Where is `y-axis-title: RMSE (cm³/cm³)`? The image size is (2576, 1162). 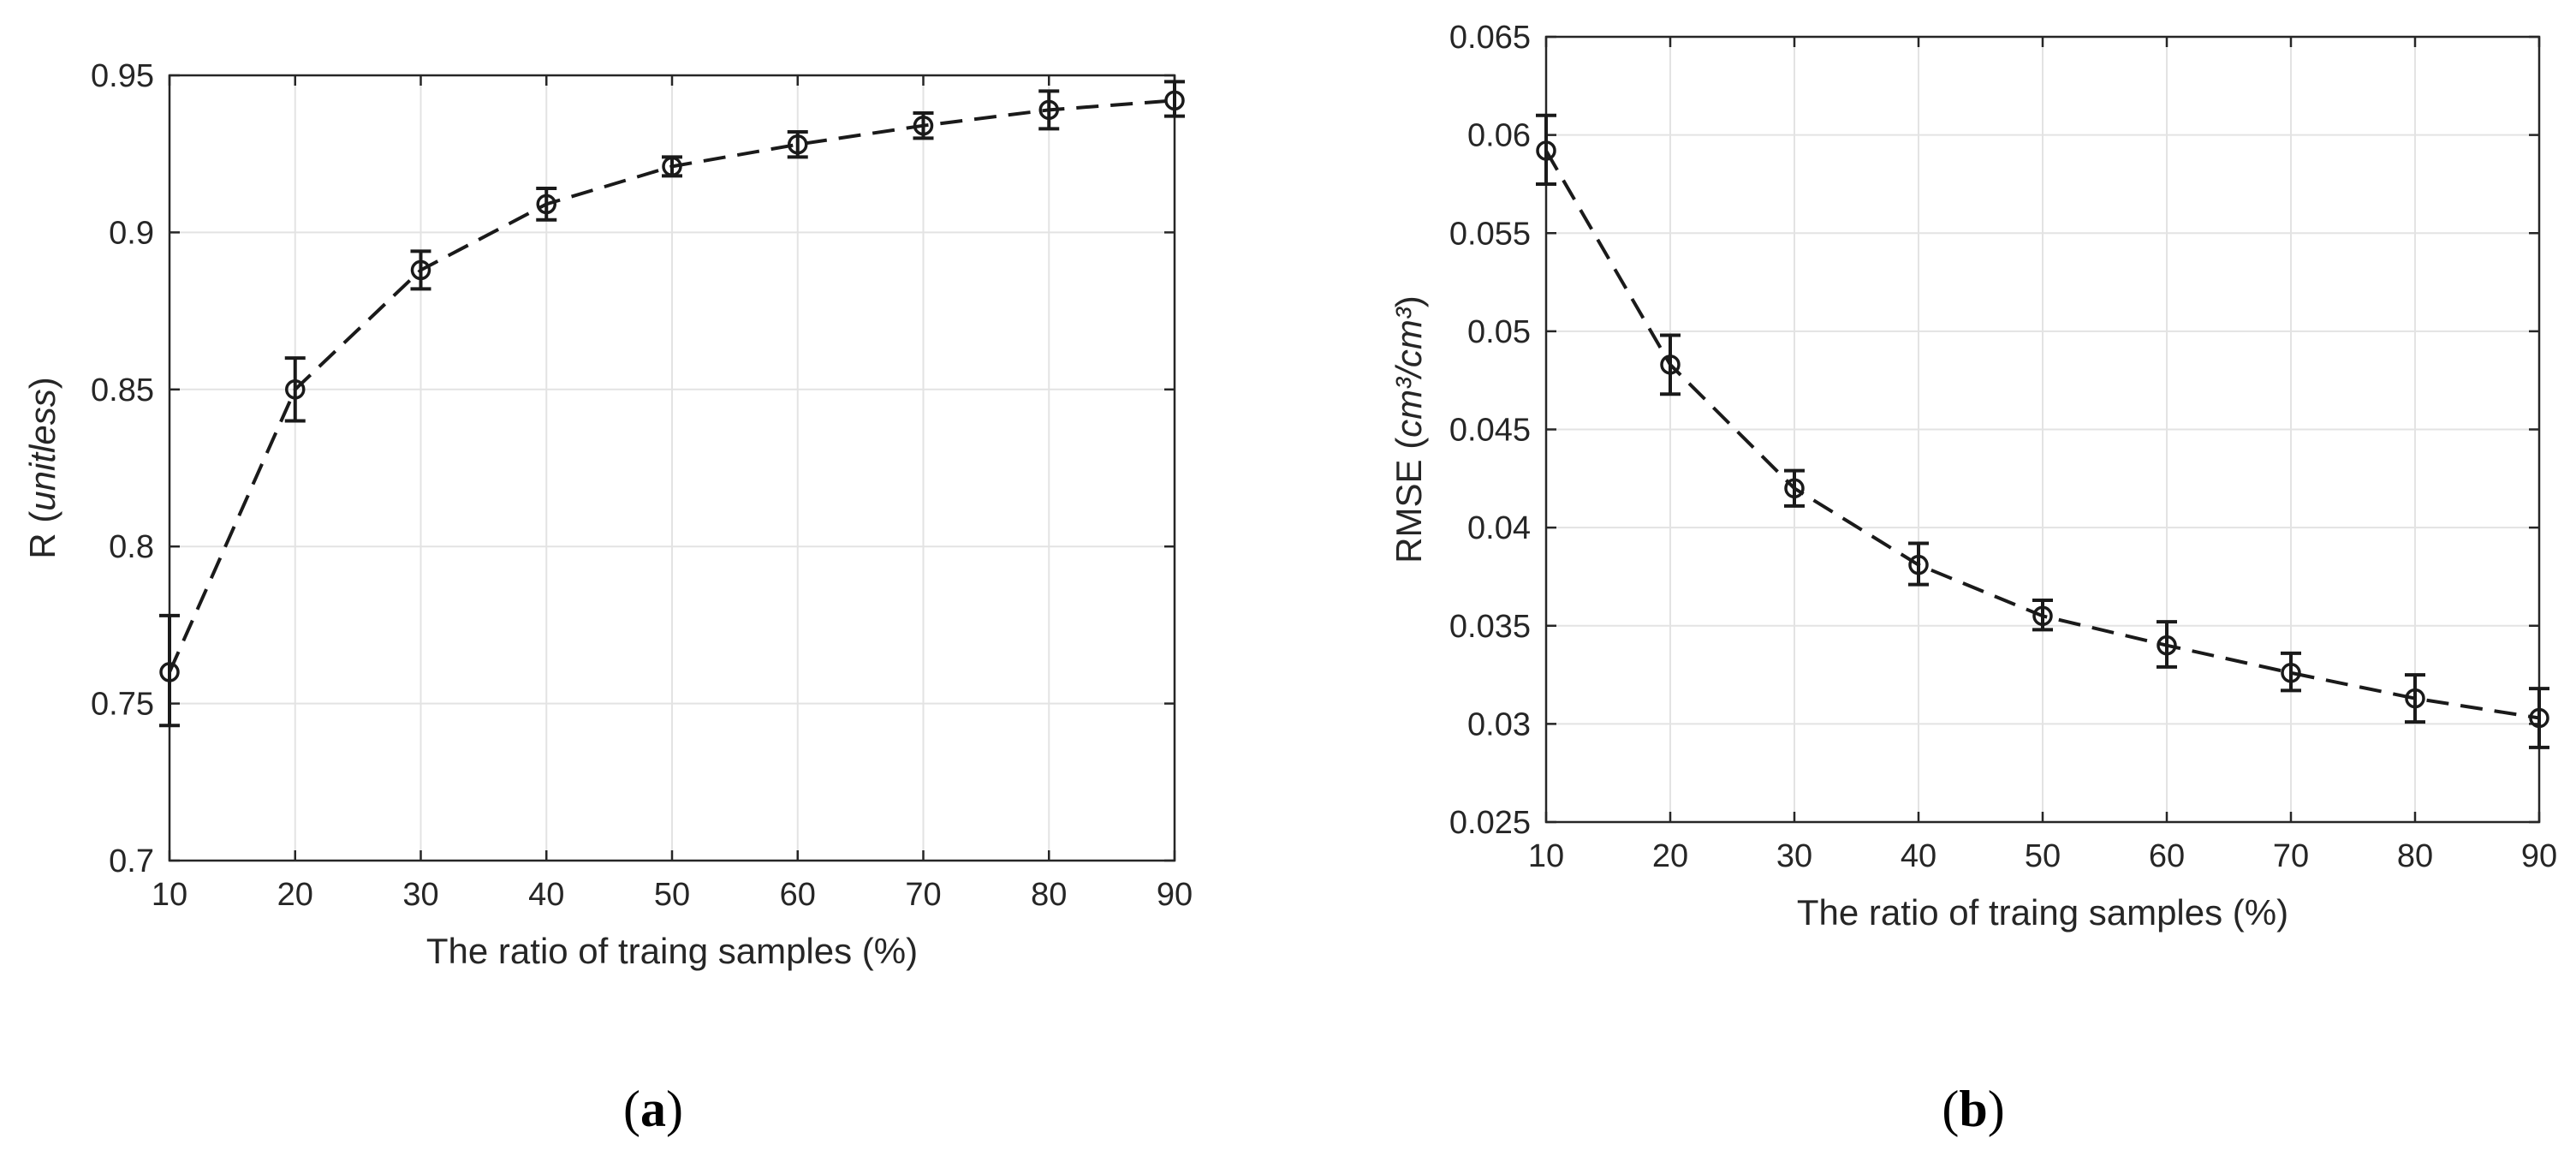 y-axis-title: RMSE (cm³/cm³) is located at coordinates (1409, 429).